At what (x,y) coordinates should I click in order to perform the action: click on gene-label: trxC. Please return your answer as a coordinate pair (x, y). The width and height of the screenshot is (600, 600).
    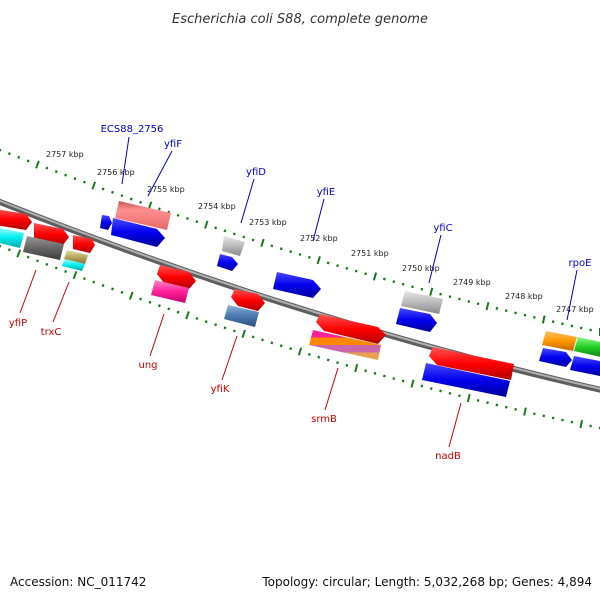
    Looking at the image, I should click on (51, 332).